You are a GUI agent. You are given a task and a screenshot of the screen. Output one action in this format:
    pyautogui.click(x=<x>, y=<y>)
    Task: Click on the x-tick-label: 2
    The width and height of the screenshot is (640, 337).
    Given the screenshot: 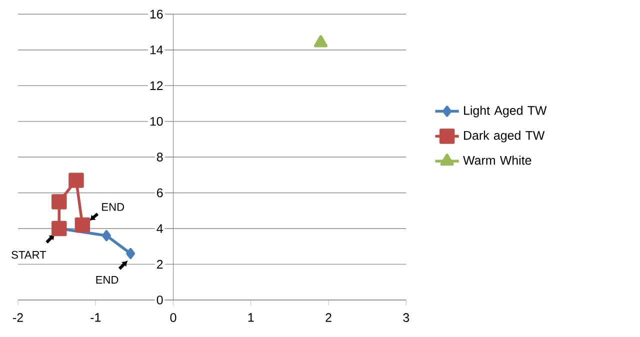 What is the action you would take?
    pyautogui.click(x=329, y=317)
    